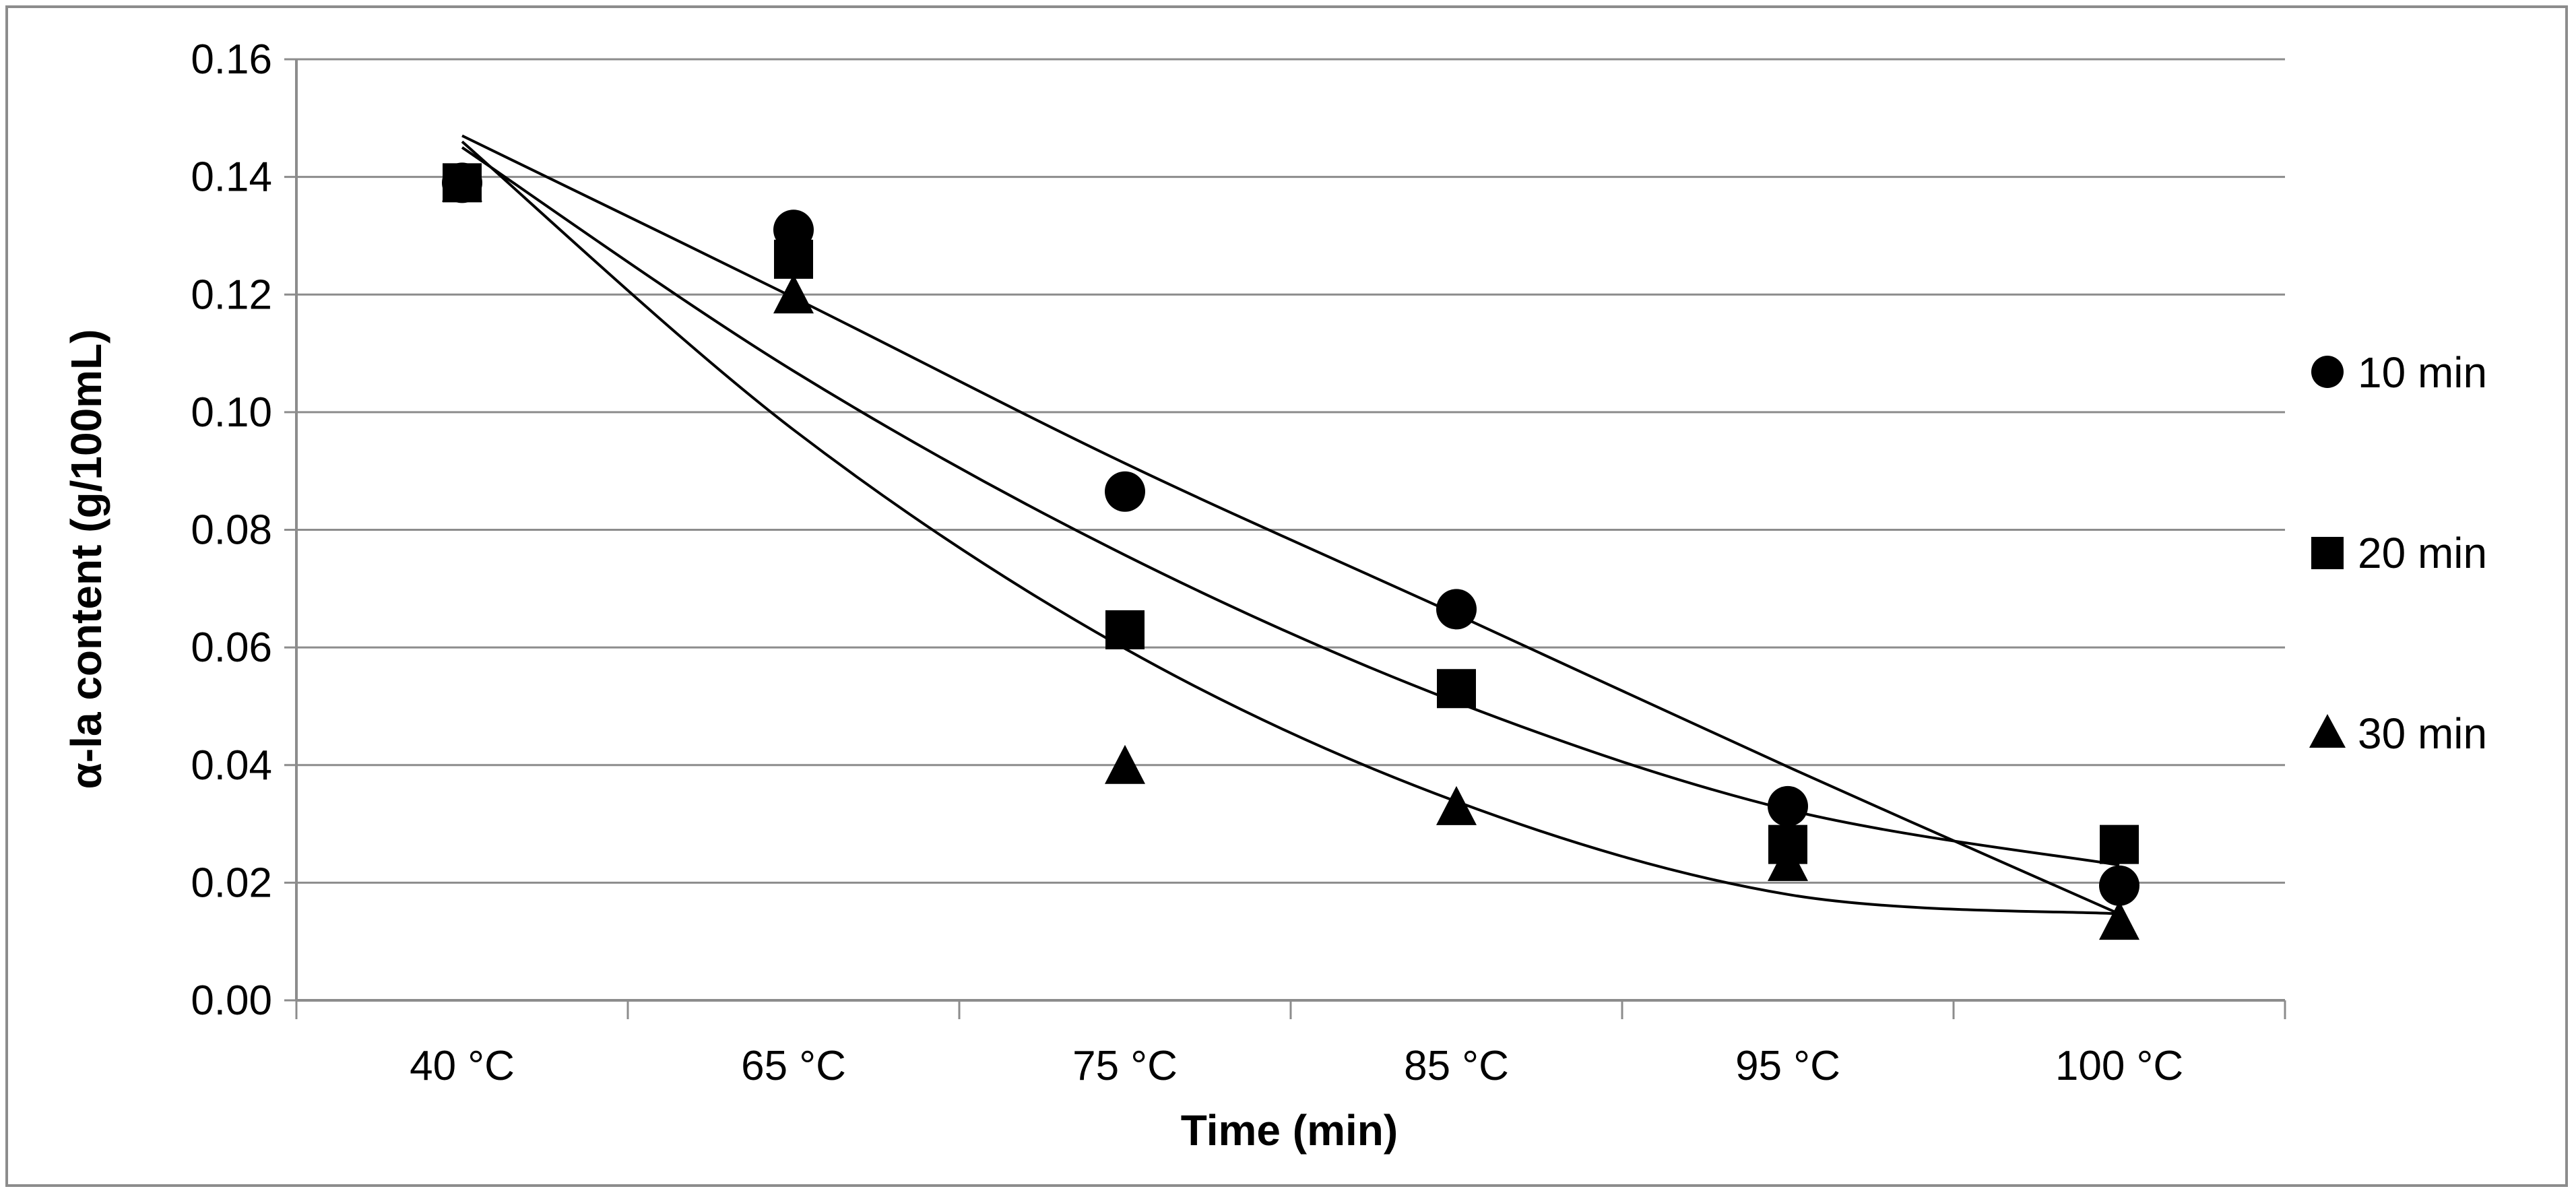 The height and width of the screenshot is (1195, 2576). I want to click on legend-item-20min: 20 min, so click(2399, 553).